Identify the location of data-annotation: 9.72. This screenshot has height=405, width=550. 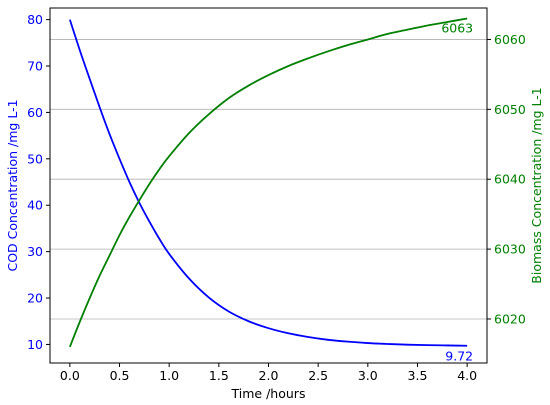
(459, 356).